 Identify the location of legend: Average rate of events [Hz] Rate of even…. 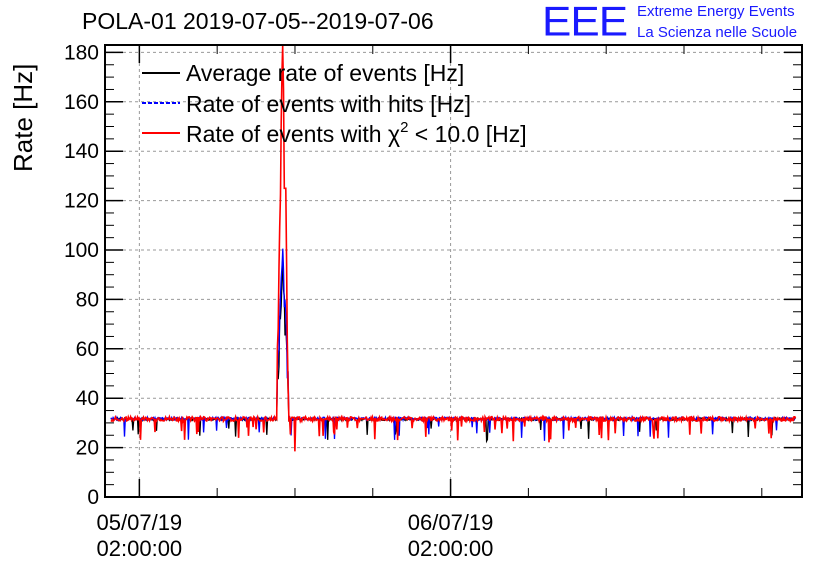
(334, 103).